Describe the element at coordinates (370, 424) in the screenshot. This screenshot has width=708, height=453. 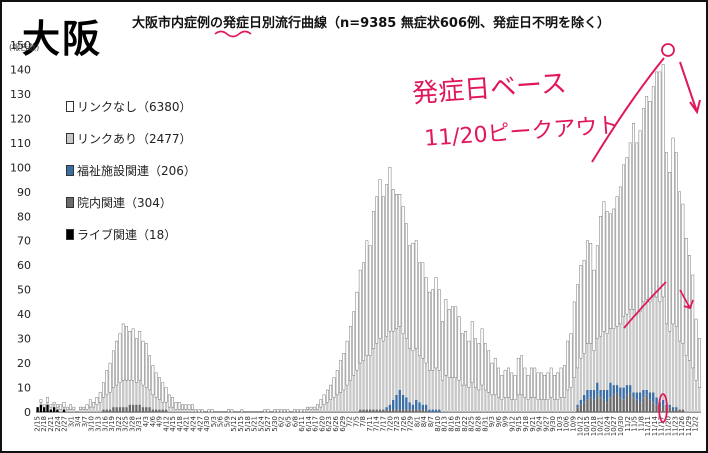
I see `x-tick-label: 7/11` at that location.